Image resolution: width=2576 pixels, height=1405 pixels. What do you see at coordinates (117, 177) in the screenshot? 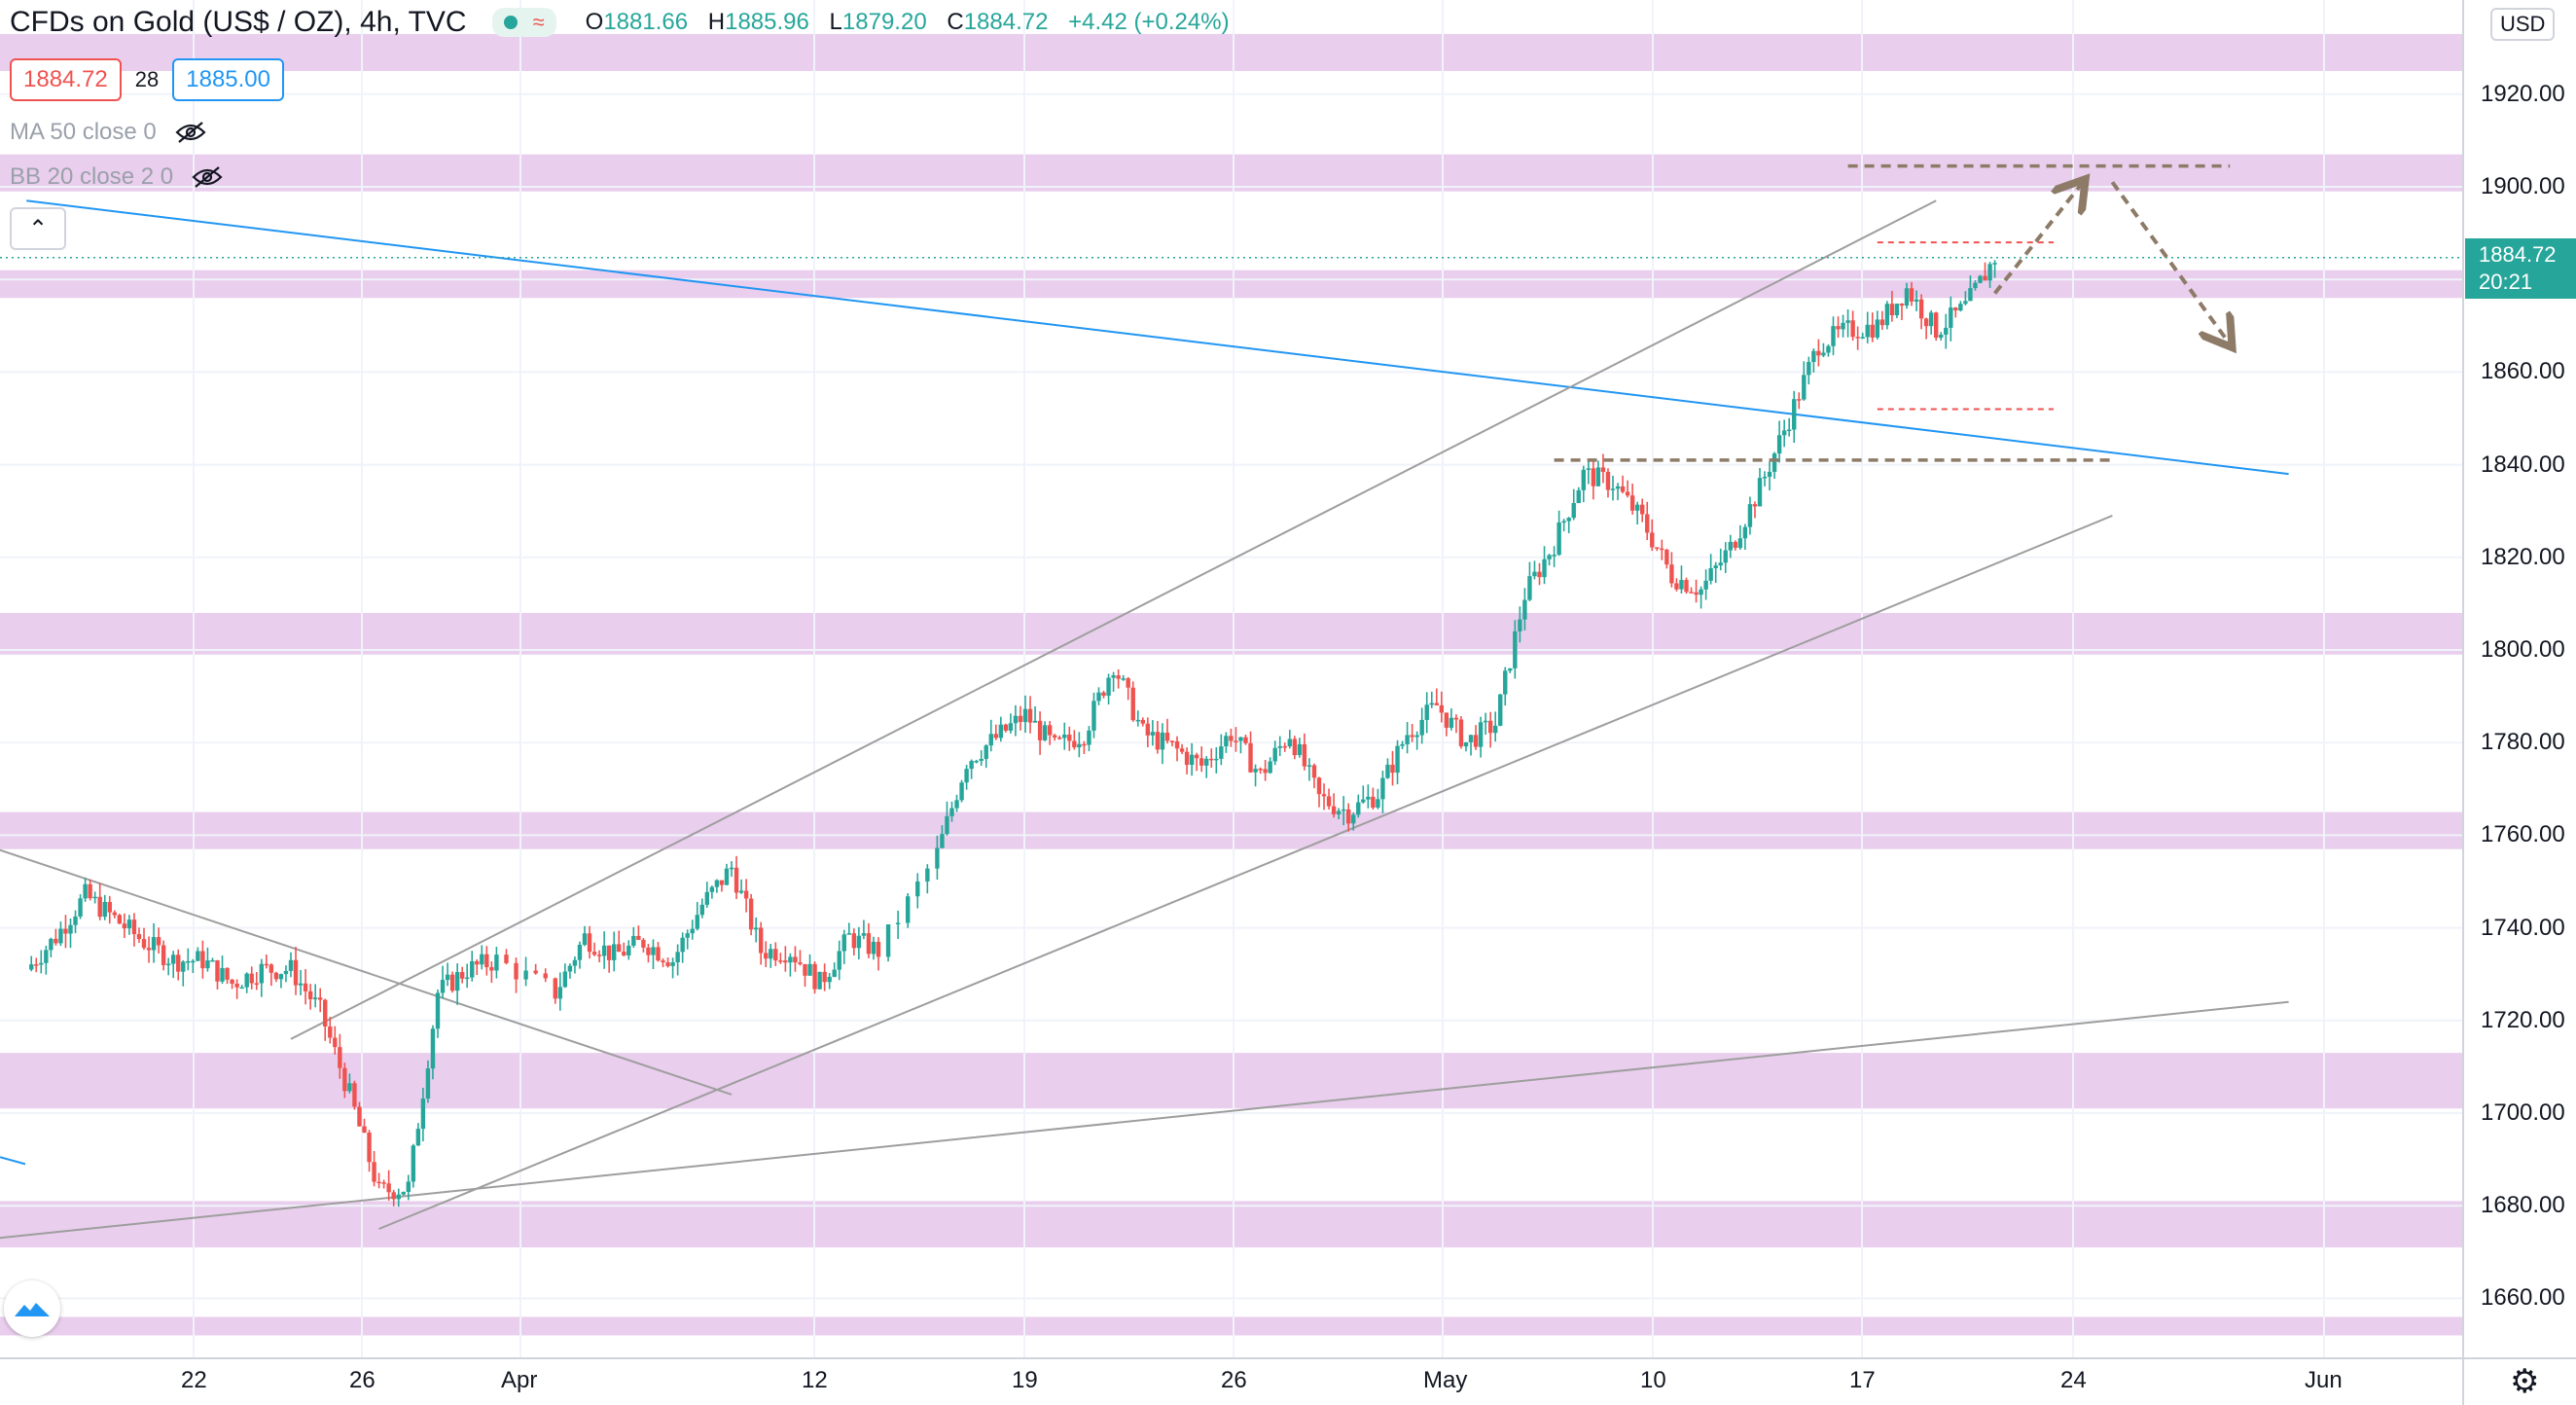
I see `indicator-bb: BB 20 close 2 0` at bounding box center [117, 177].